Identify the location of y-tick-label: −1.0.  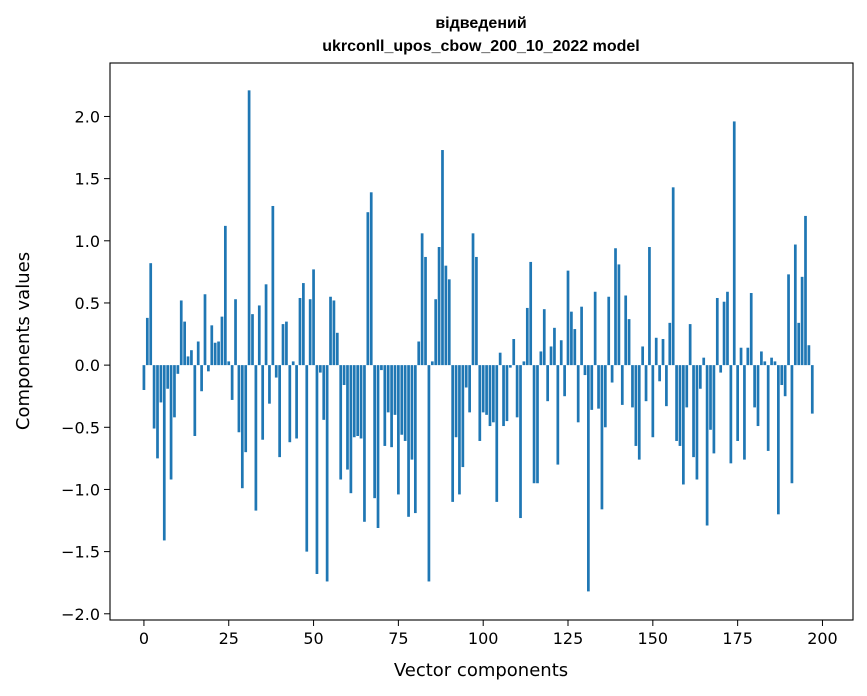
(80, 489).